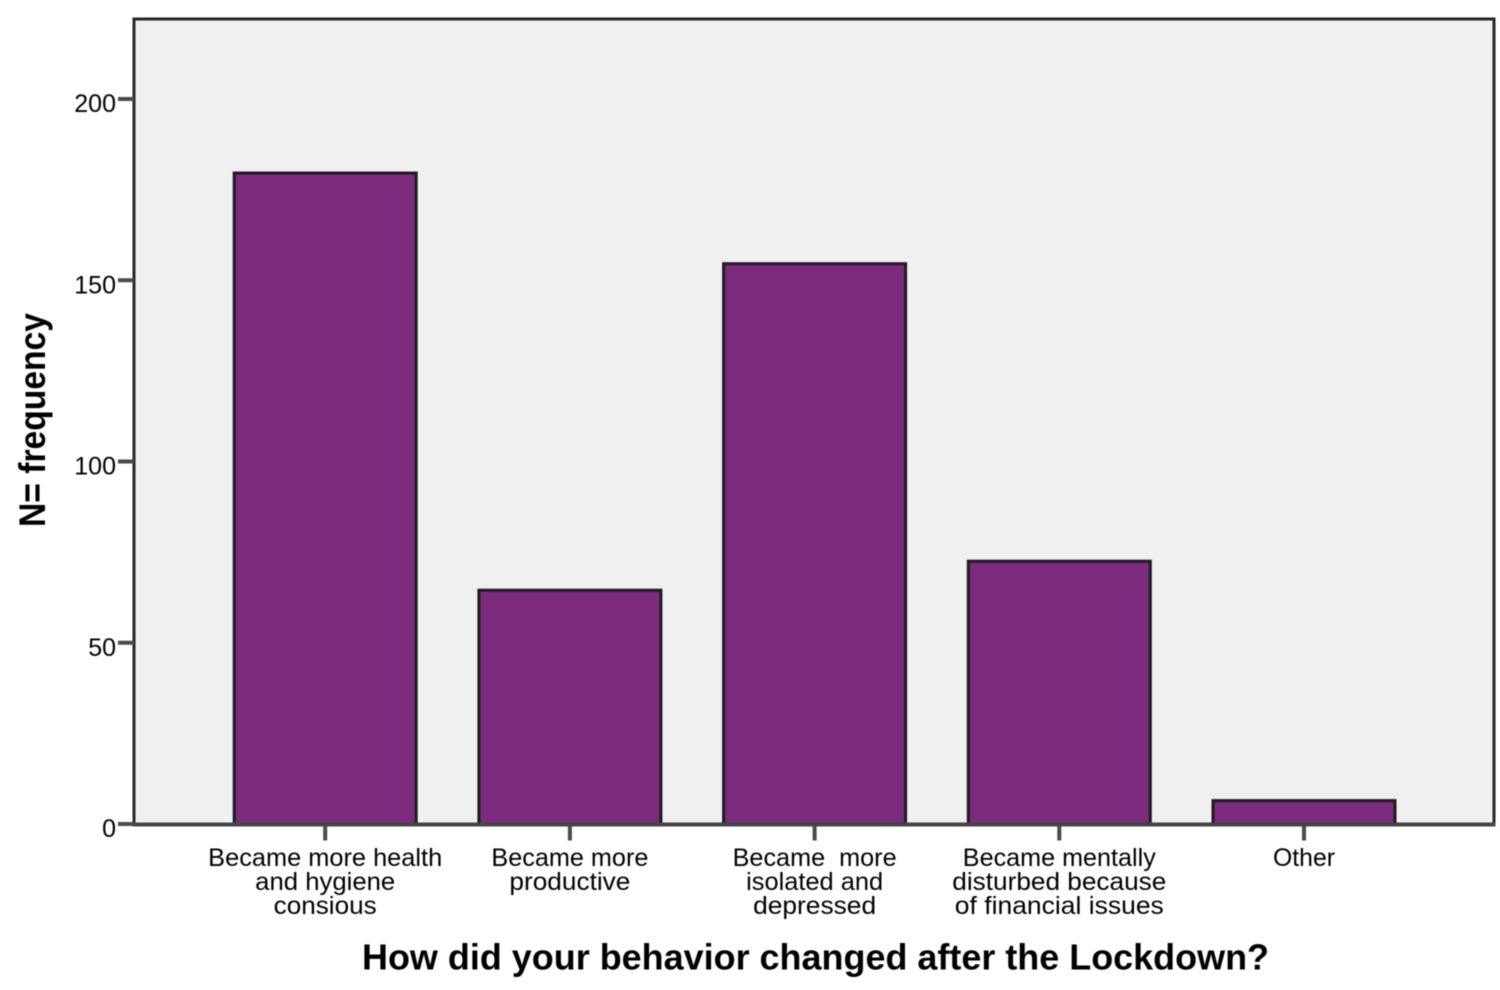 The width and height of the screenshot is (1500, 990). Describe the element at coordinates (32, 420) in the screenshot. I see `svg-text: N= frequency` at that location.